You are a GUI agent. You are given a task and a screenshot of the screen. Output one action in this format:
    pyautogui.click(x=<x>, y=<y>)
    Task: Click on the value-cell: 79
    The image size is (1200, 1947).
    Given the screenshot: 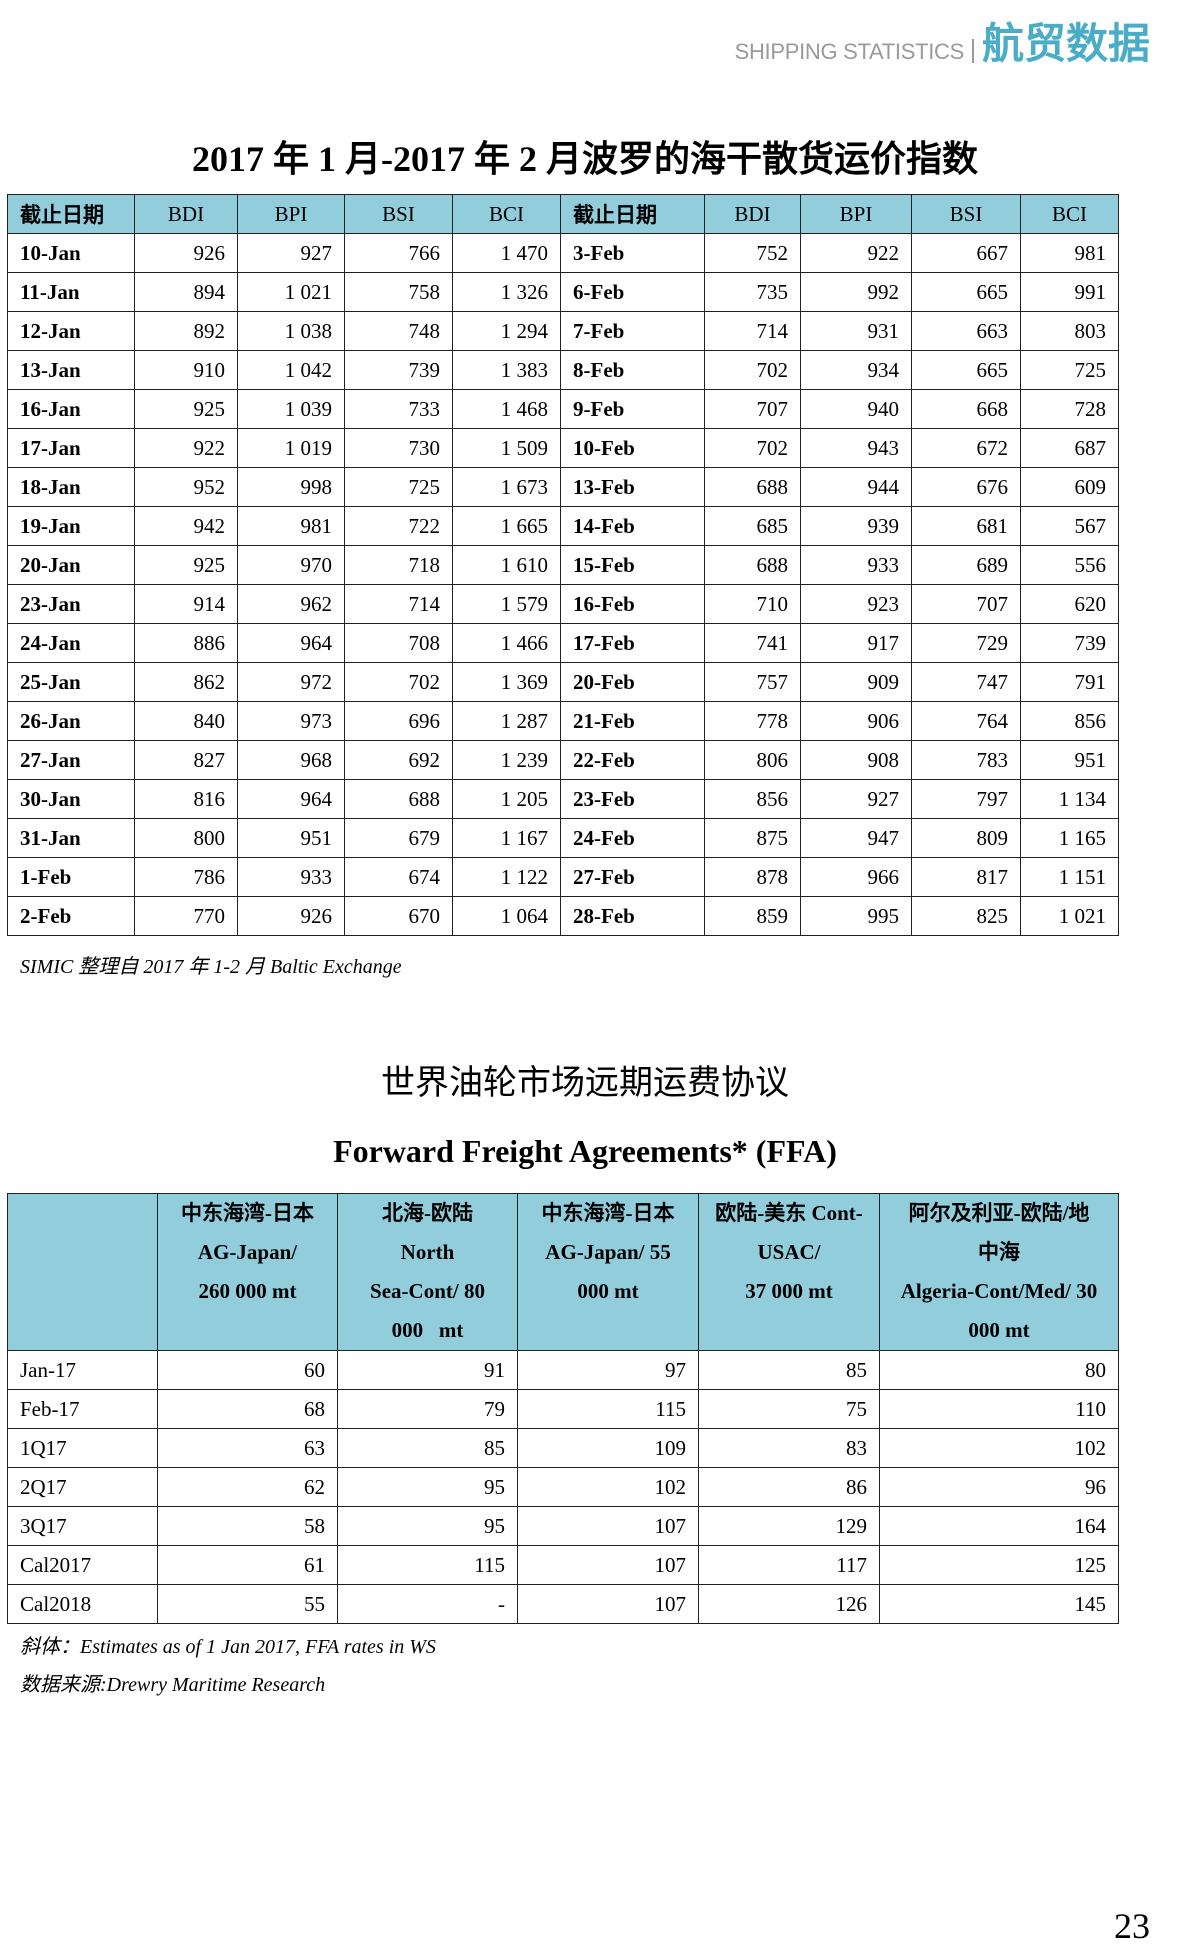 What is the action you would take?
    pyautogui.click(x=427, y=1409)
    